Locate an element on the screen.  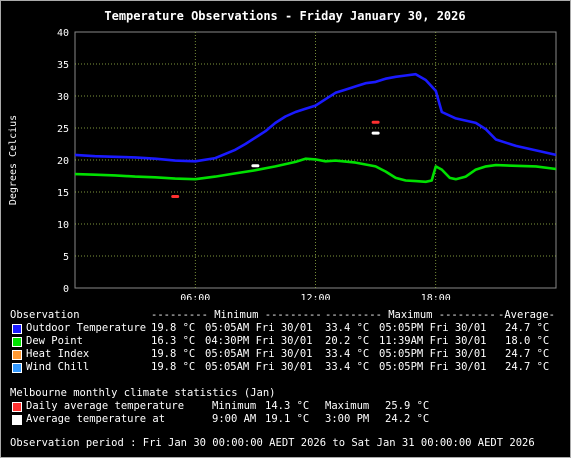
row-max-value: 20.2 °C is located at coordinates (347, 341).